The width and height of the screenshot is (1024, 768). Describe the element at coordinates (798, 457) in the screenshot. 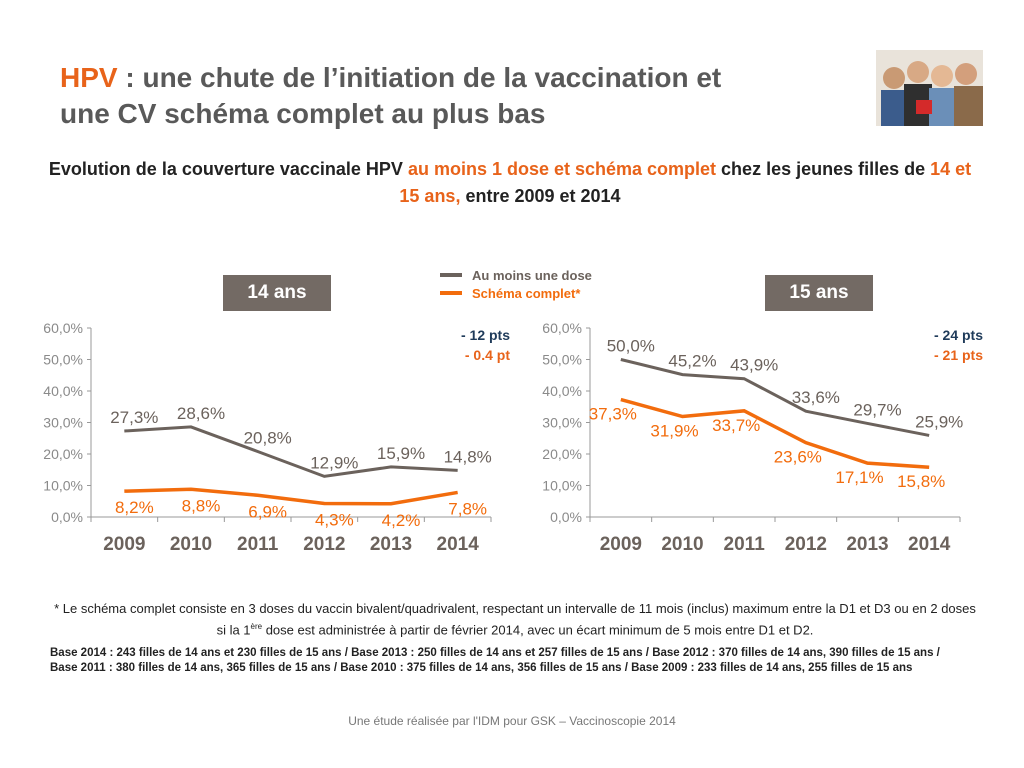

I see `data-label: 23,6%` at that location.